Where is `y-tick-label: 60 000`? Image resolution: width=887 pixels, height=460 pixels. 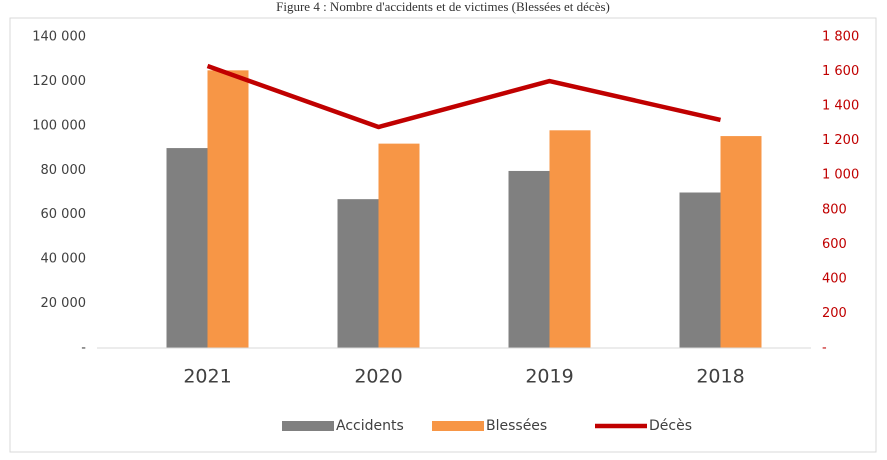
y-tick-label: 60 000 is located at coordinates (64, 214).